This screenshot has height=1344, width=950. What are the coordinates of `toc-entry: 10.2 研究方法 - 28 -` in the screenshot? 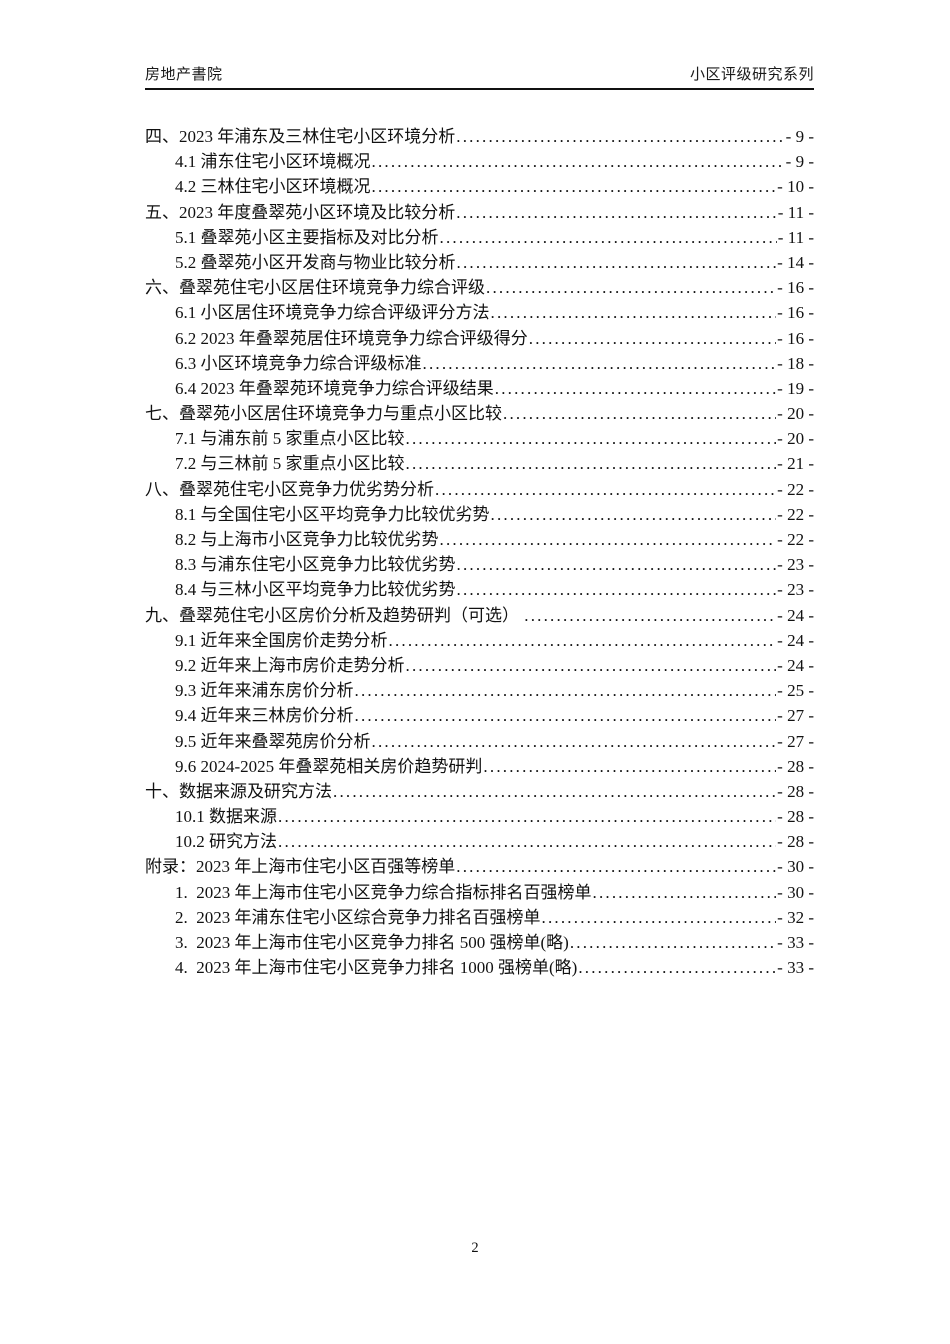 It's located at (479, 841).